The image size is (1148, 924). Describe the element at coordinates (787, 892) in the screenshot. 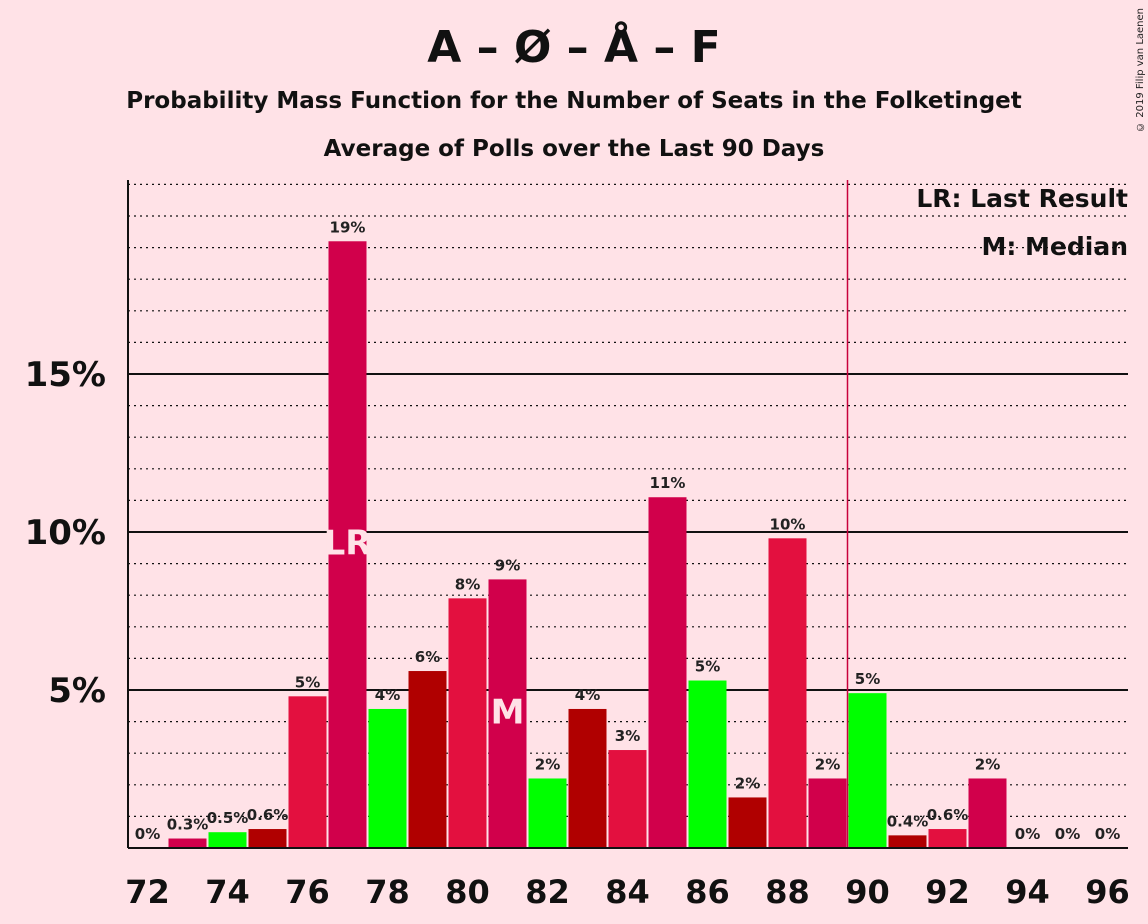

I see `x-tick-label: 88` at that location.